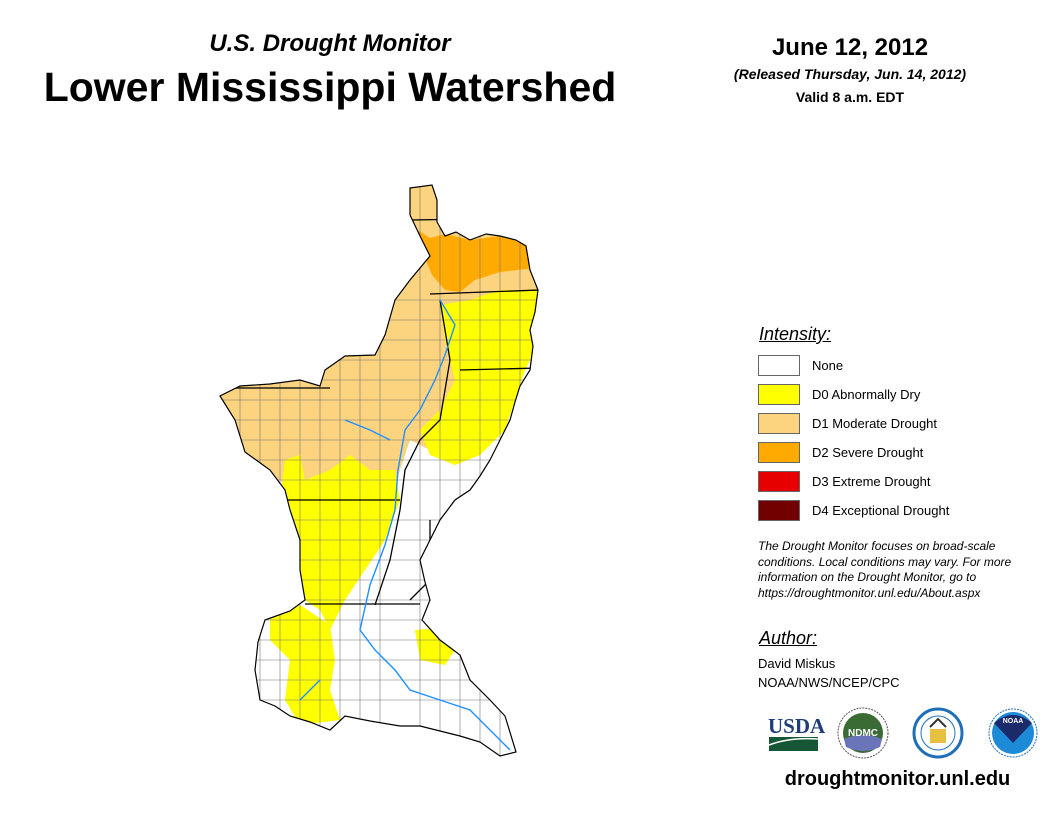  Describe the element at coordinates (829, 682) in the screenshot. I see `author-org: NOAA/NWS/NCEP/CPC` at that location.